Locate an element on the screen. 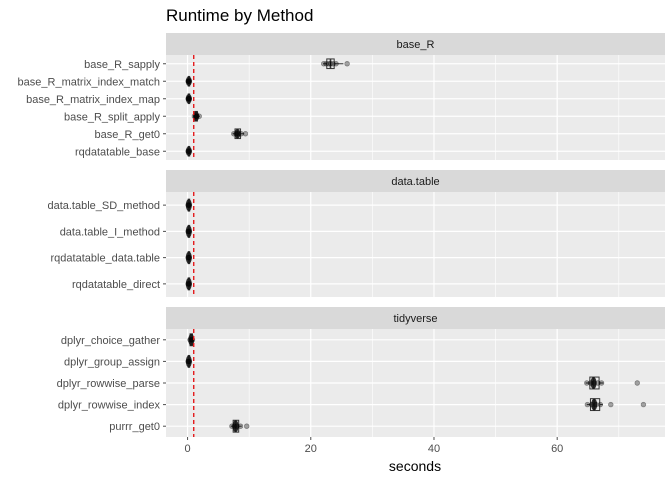 The image size is (672, 480). y-tick-label: dplyr_rowwise_index is located at coordinates (109, 406).